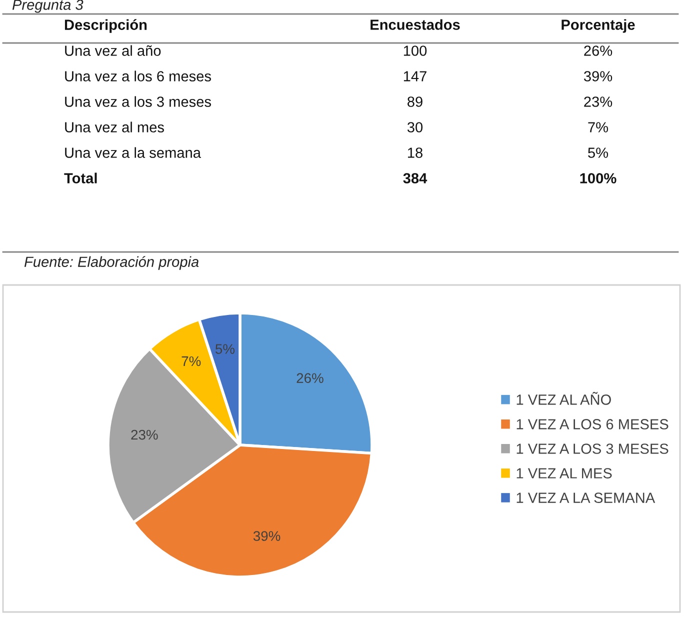 The width and height of the screenshot is (689, 622). Describe the element at coordinates (415, 51) in the screenshot. I see `text: 100` at that location.